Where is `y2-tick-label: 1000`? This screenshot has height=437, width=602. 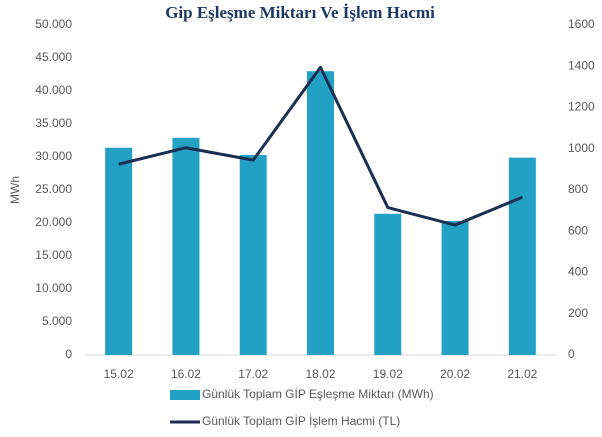
y2-tick-label: 1000 is located at coordinates (581, 148).